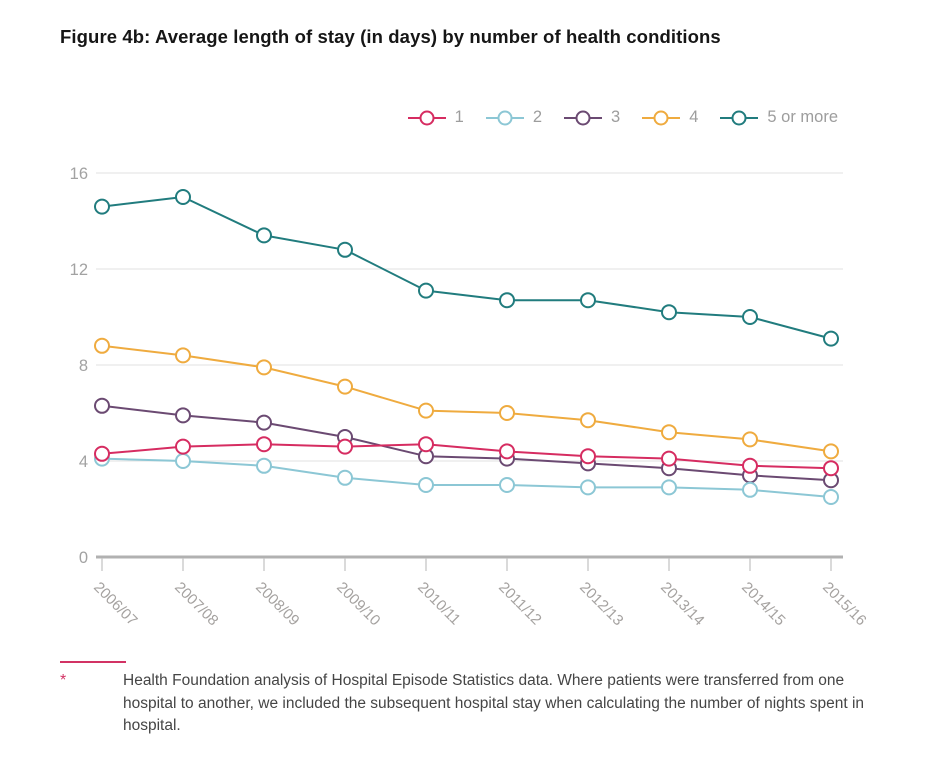 This screenshot has height=773, width=937. Describe the element at coordinates (358, 604) in the screenshot. I see `x-axis-label: 2009/10` at that location.